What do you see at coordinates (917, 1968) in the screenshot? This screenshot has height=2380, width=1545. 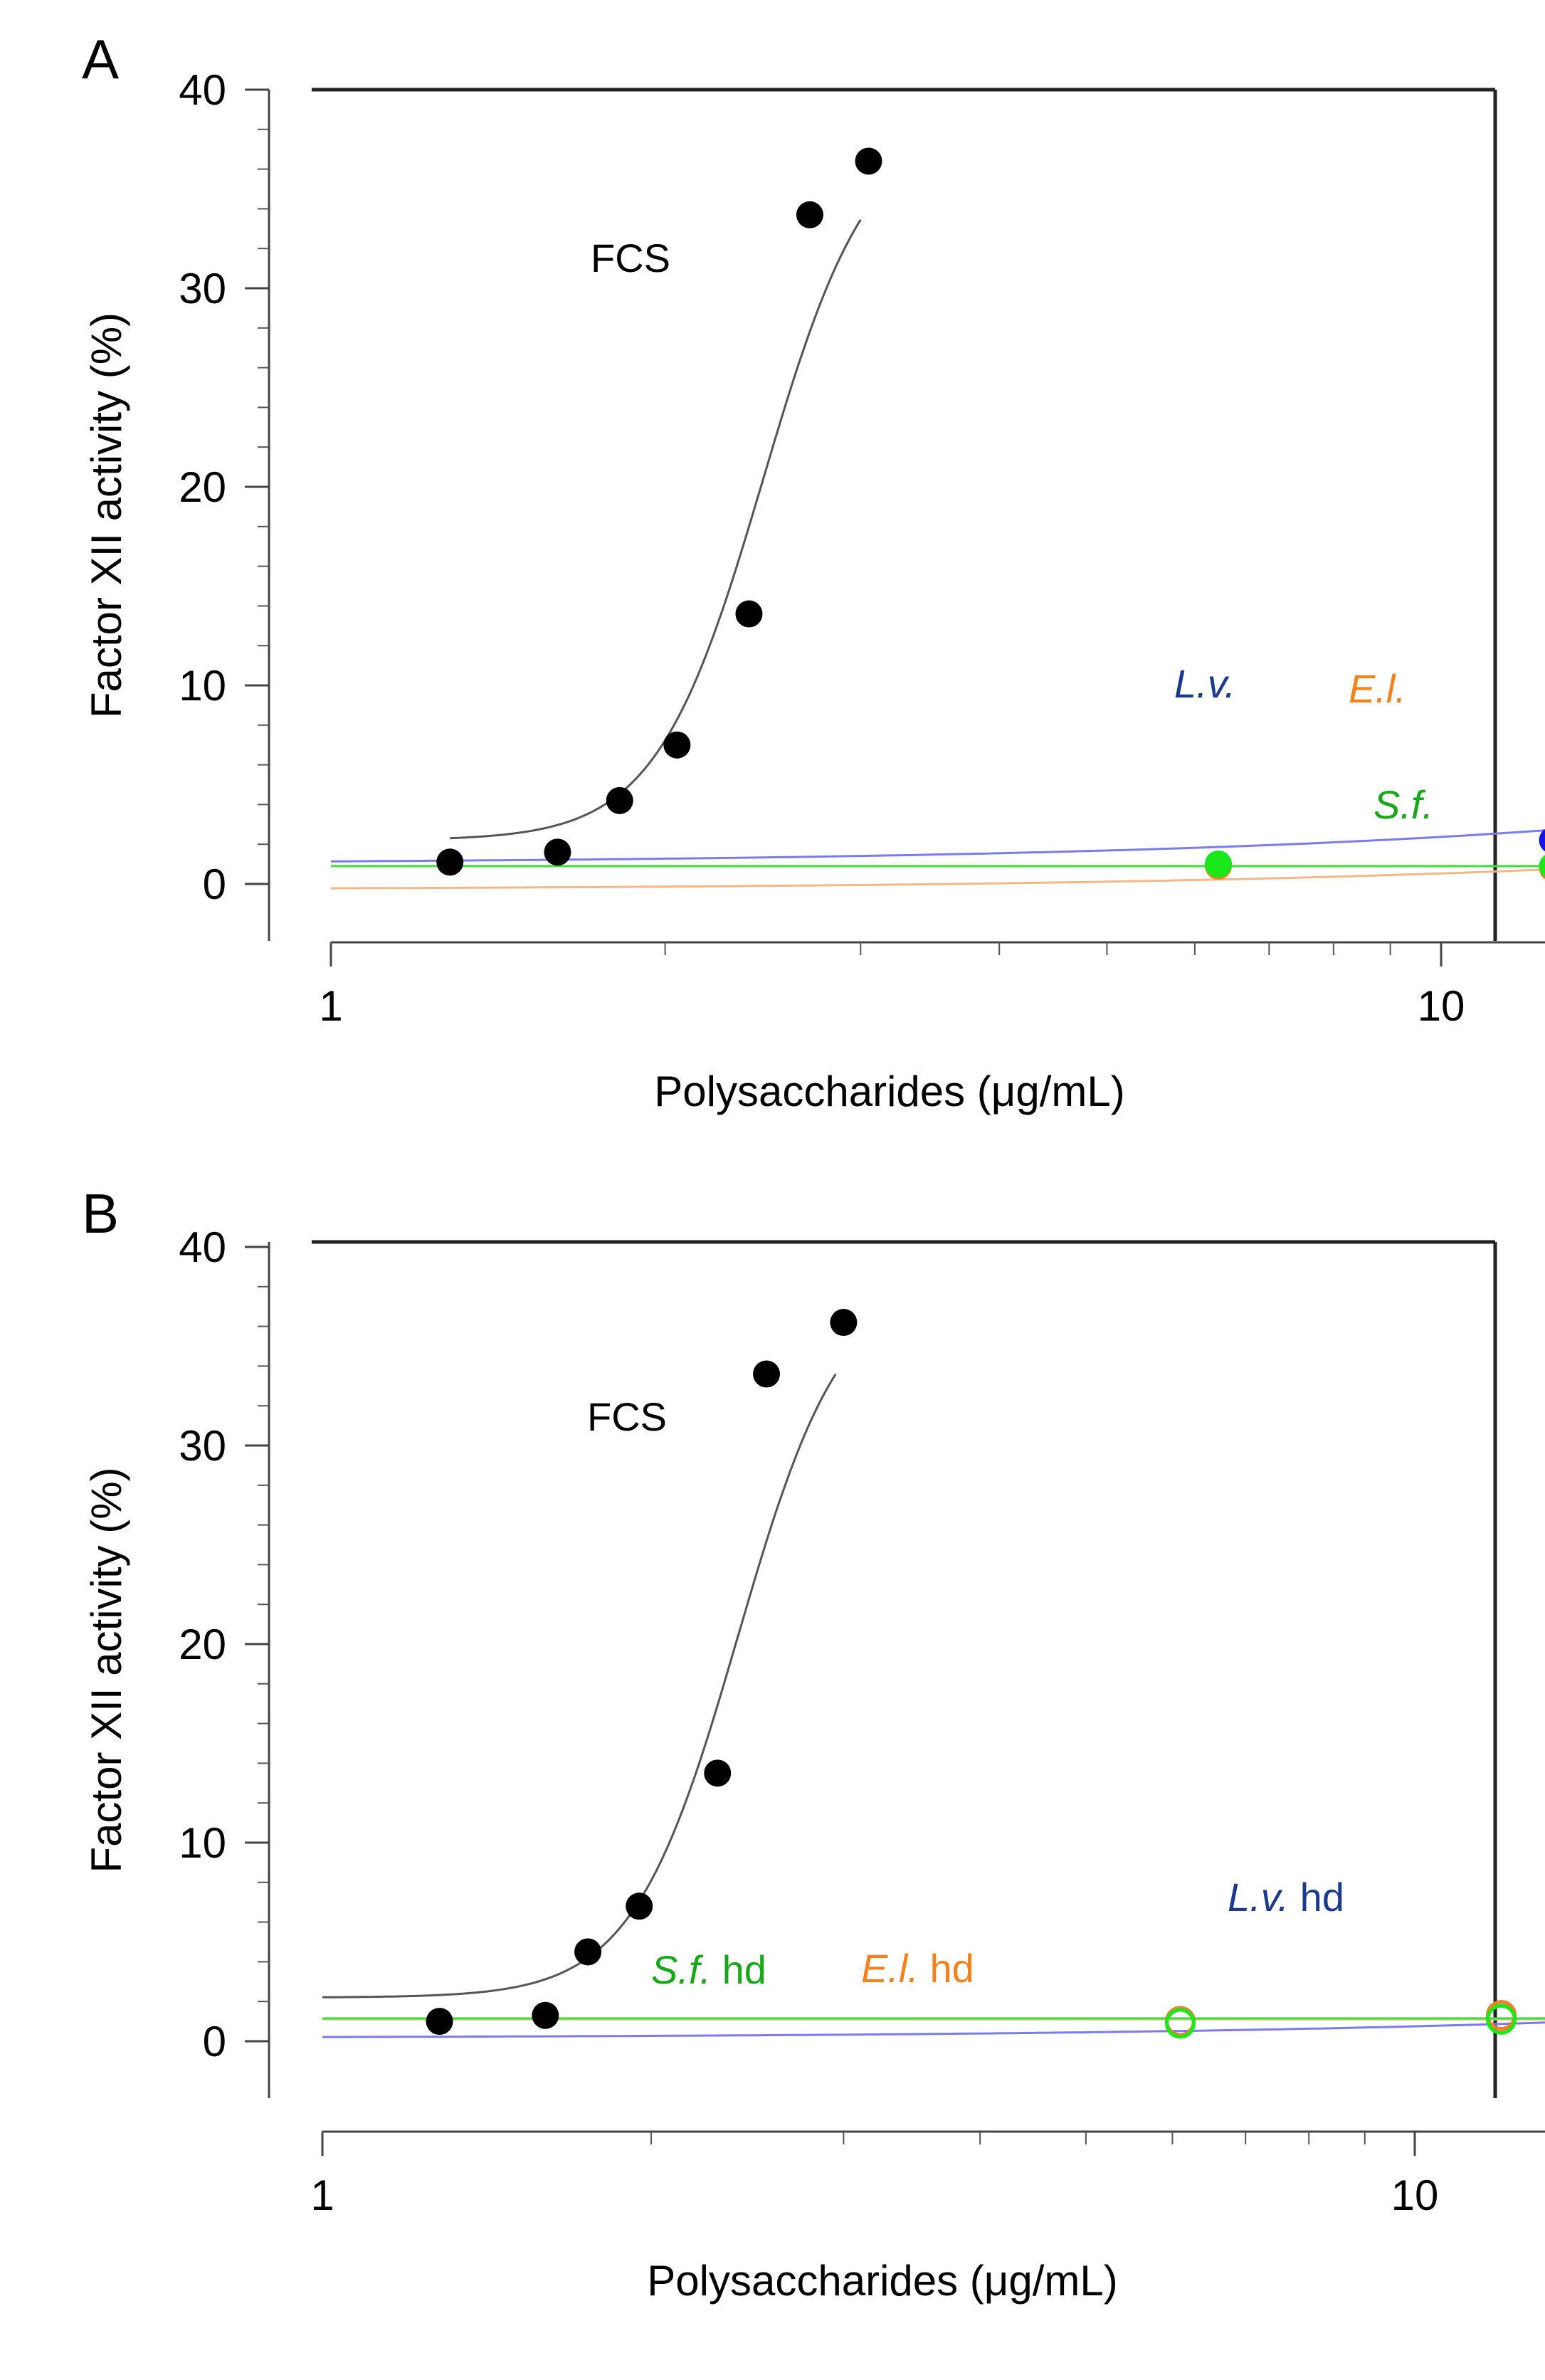 I see `series-label: E.l. hd` at bounding box center [917, 1968].